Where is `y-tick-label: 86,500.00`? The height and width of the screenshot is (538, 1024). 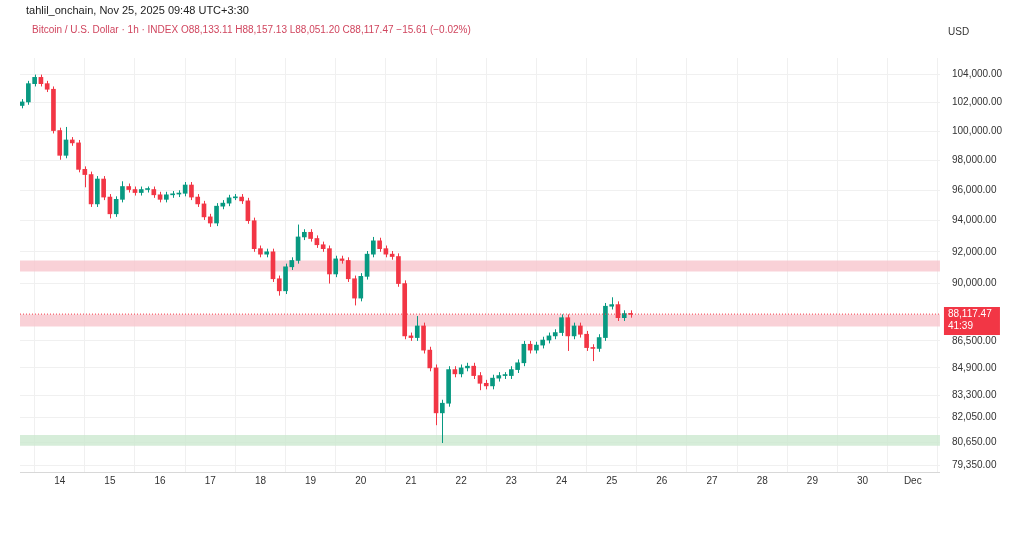 y-tick-label: 86,500.00 is located at coordinates (974, 340).